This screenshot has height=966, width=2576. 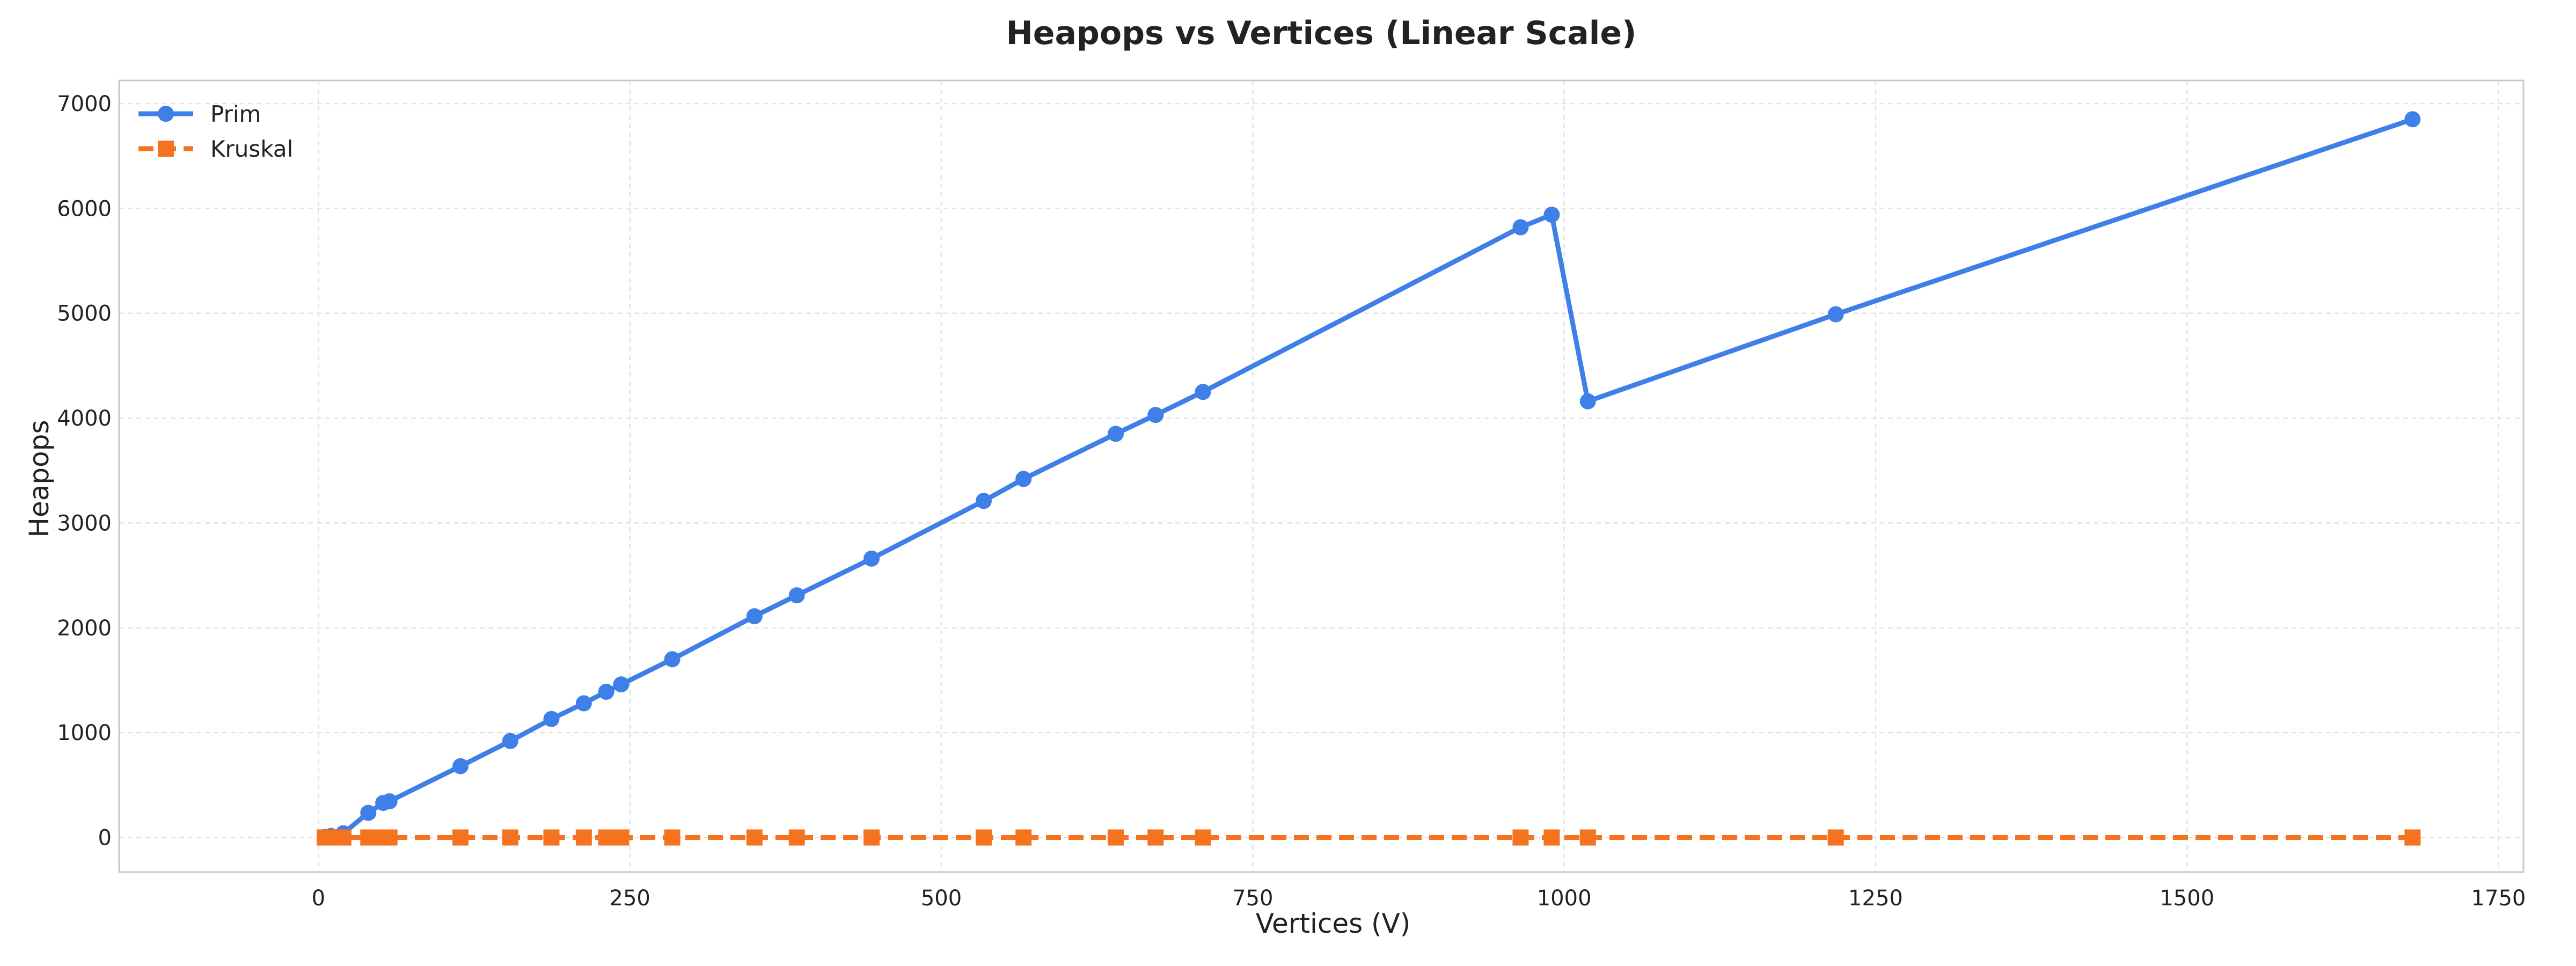 I want to click on x-tick-label: 1750, so click(x=2498, y=898).